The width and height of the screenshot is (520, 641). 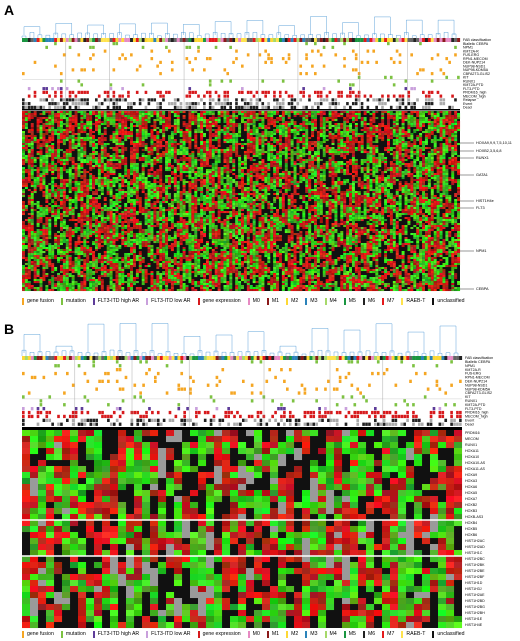 I want to click on legend-item: M1, so click(x=272, y=301).